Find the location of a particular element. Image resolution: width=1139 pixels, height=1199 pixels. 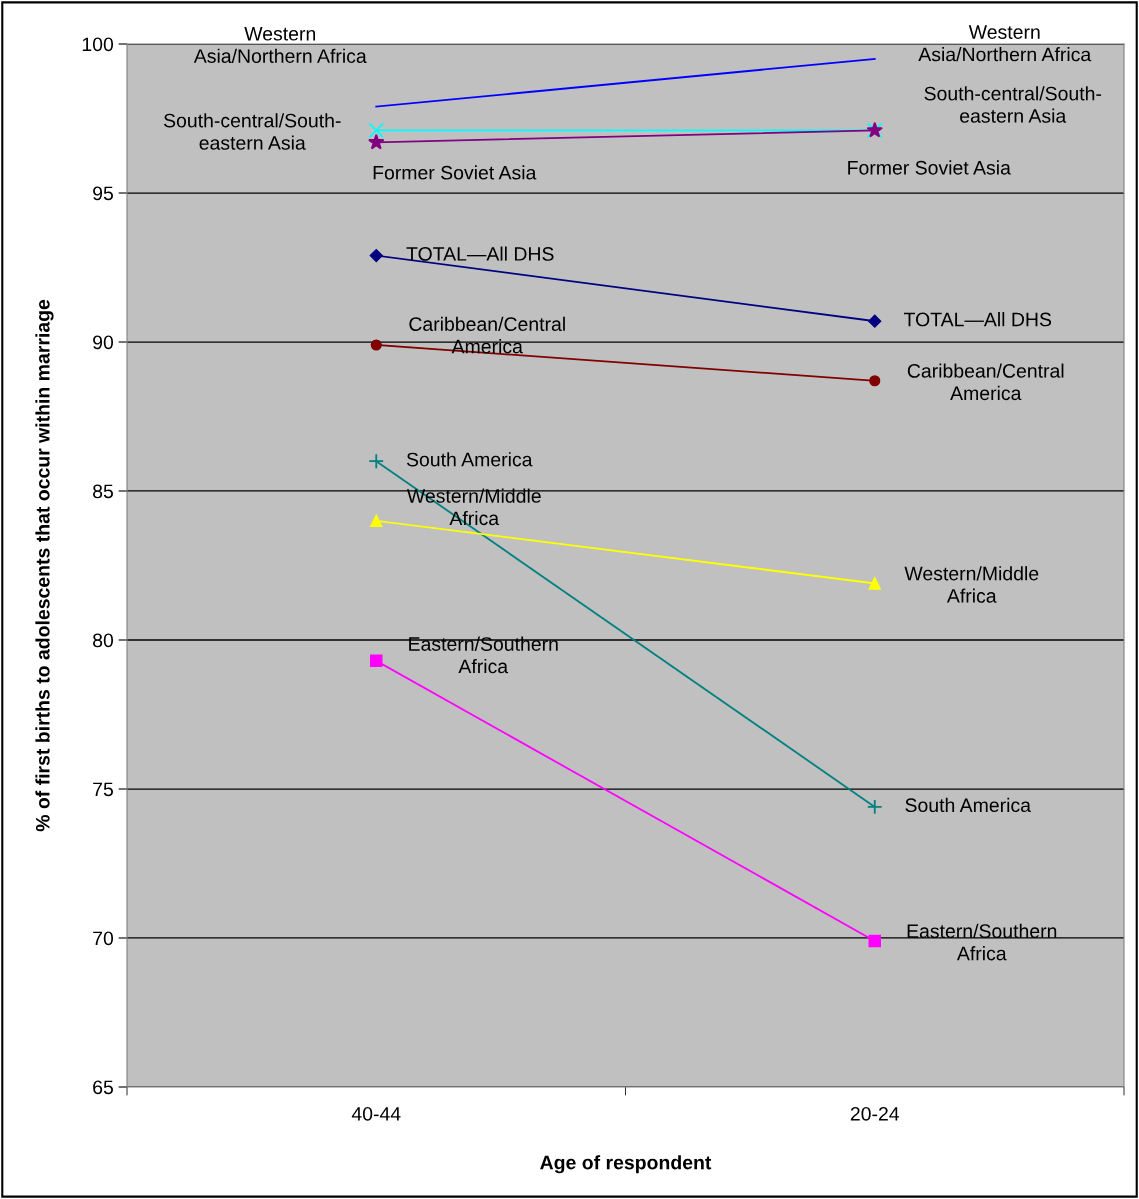

y-axis-title: % of first births to adolescents that occur within marriage is located at coordinates (44, 565).